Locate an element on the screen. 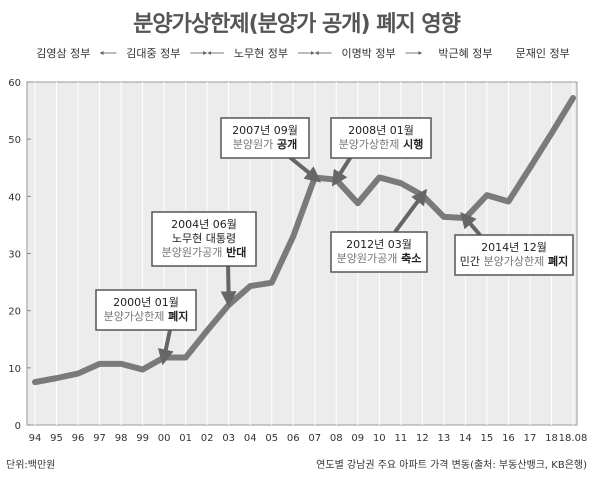 Image resolution: width=593 pixels, height=486 pixels. annotation-date: 2007년 09월 is located at coordinates (265, 130).